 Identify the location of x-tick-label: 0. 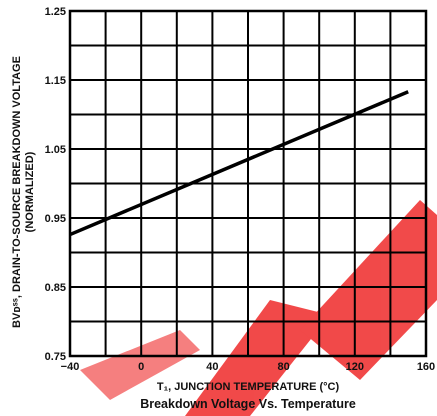
(141, 367).